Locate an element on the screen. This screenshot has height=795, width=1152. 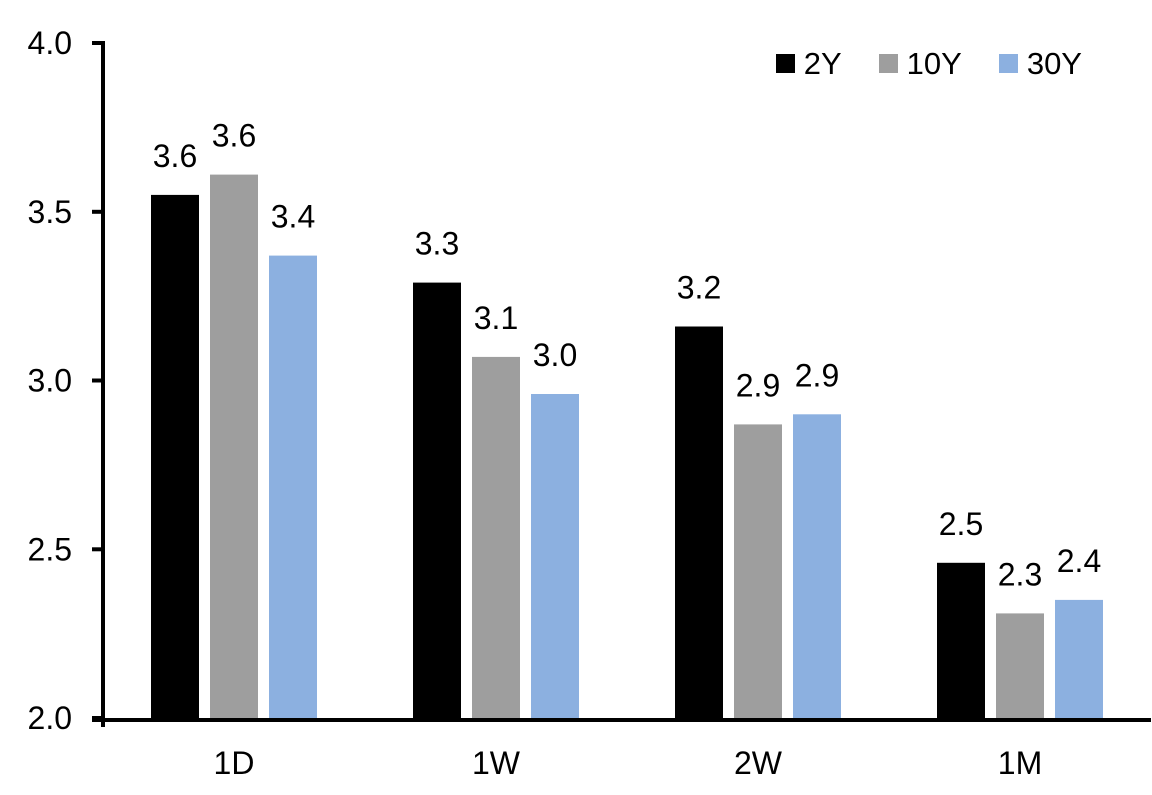
bar-value-label: 3.3 is located at coordinates (437, 244).